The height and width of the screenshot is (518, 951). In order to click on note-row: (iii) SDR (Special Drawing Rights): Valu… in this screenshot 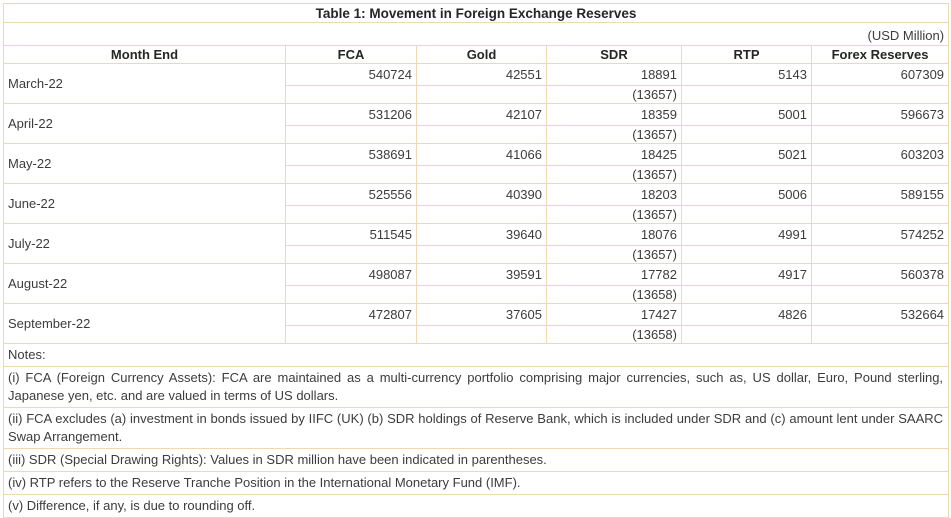, I will do `click(476, 460)`.